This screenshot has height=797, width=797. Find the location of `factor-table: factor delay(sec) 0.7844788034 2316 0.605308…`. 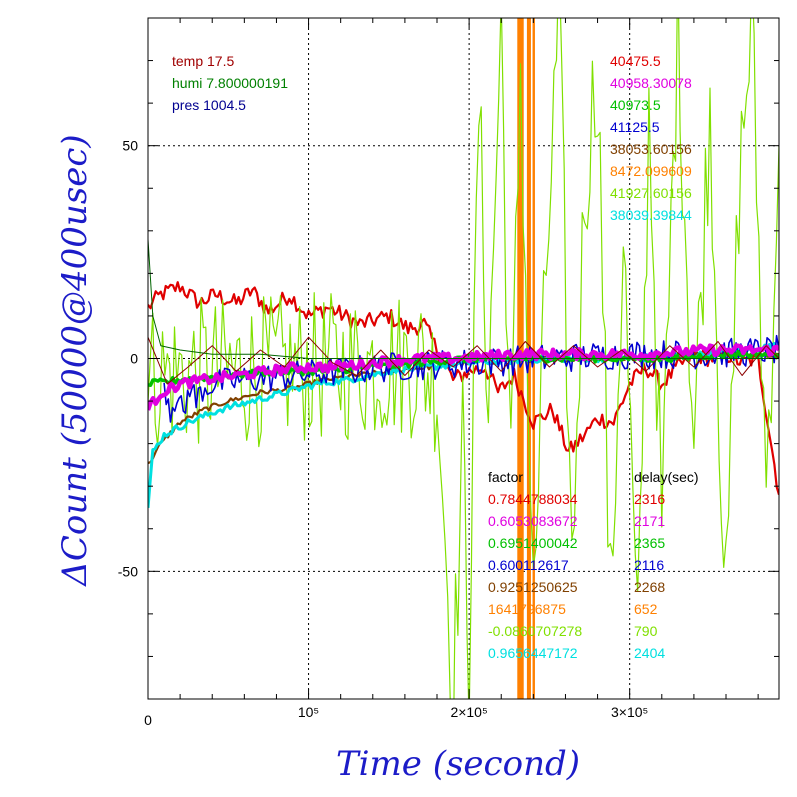

factor-table: factor delay(sec) 0.7844788034 2316 0.605308… is located at coordinates (593, 565).